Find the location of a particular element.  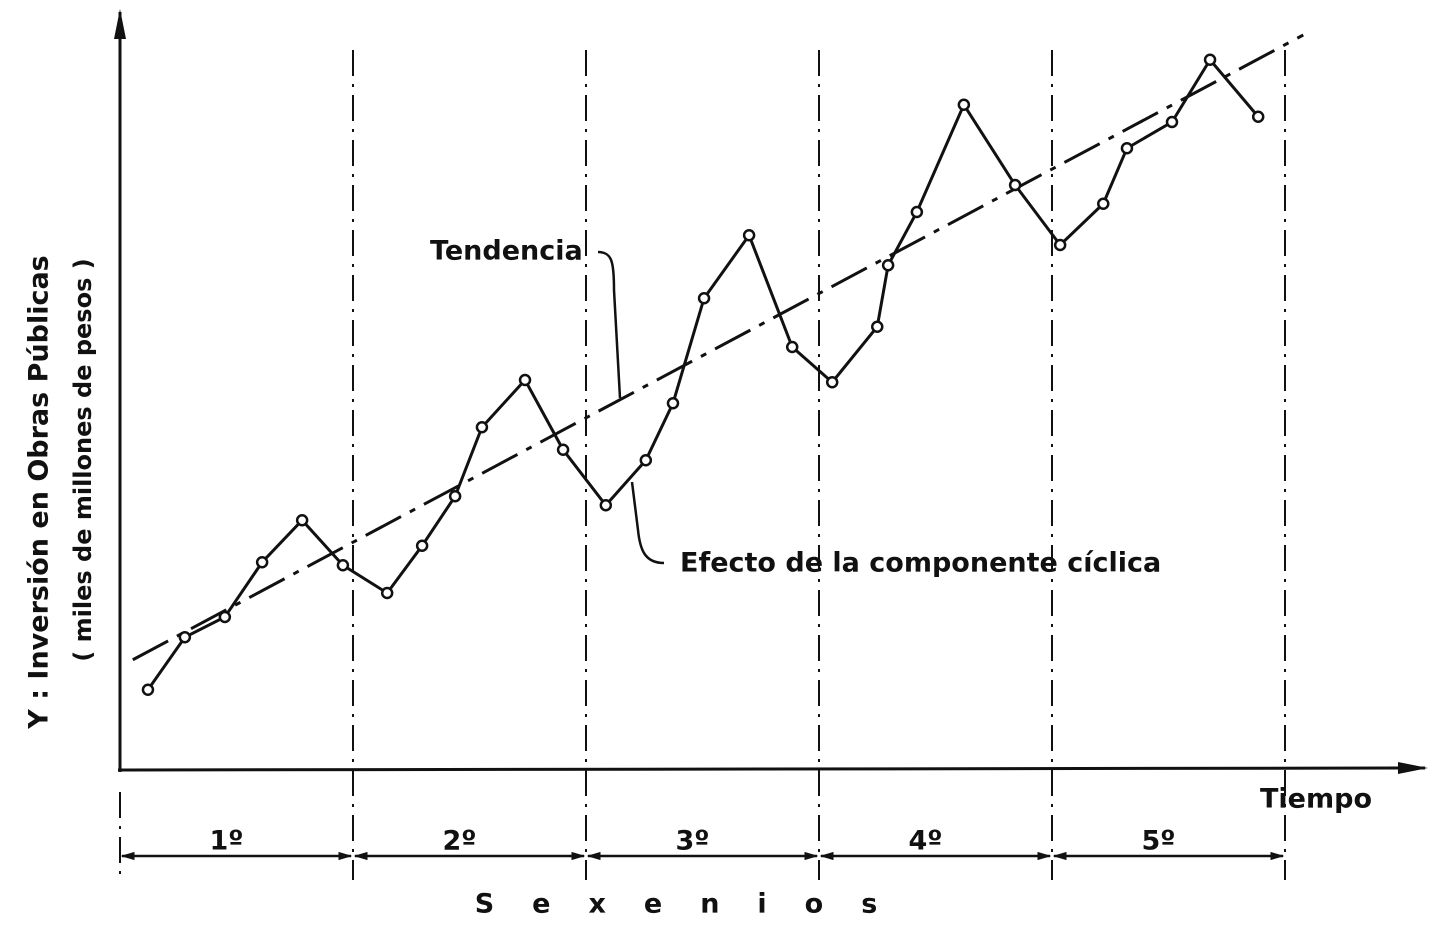

period-label: 3º is located at coordinates (692, 841).